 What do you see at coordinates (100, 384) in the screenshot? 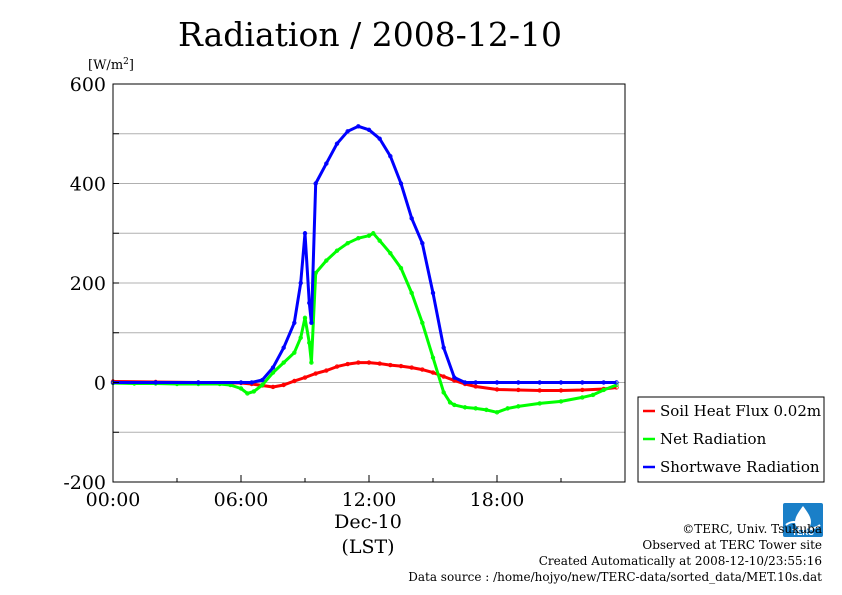
I see `y-tick-label: 0` at bounding box center [100, 384].